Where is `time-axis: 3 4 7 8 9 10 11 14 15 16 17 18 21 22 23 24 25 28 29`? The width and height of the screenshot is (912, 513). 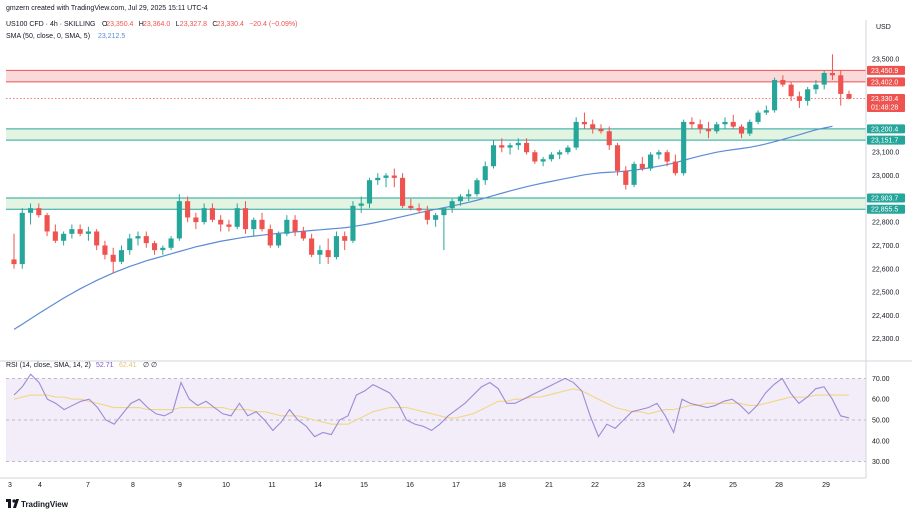
time-axis: 3 4 7 8 9 10 11 14 15 16 17 18 21 22 23 24 25 28 29 is located at coordinates (433, 483).